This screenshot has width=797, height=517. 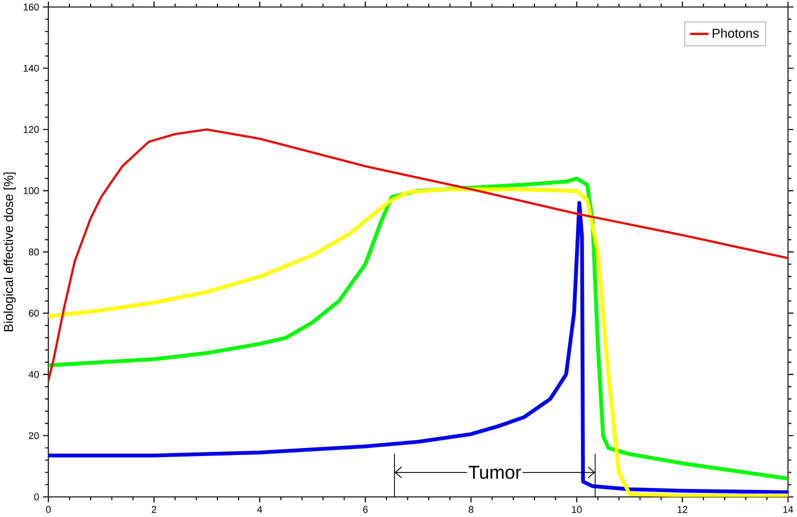 What do you see at coordinates (33, 436) in the screenshot?
I see `y-tick-label: 20` at bounding box center [33, 436].